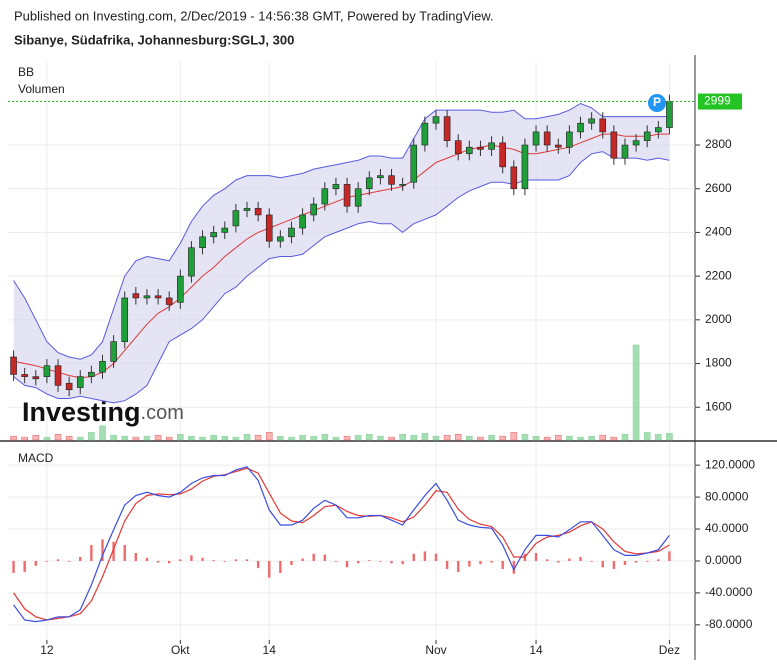 This screenshot has height=664, width=777. What do you see at coordinates (718, 188) in the screenshot?
I see `y-tick-label: 2600` at bounding box center [718, 188].